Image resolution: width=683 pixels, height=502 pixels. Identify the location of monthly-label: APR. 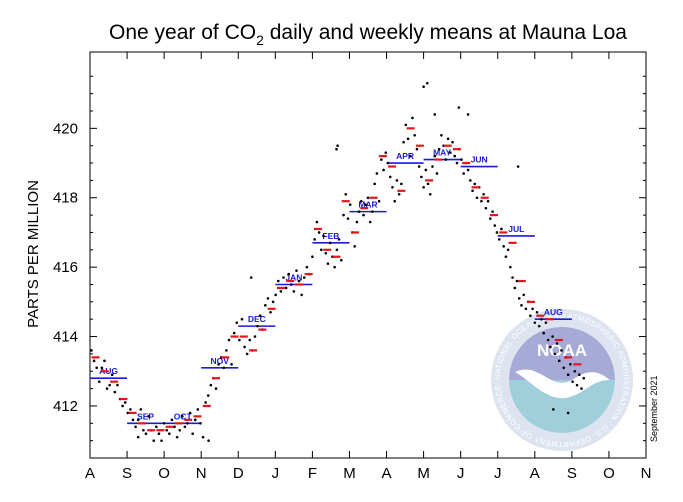
(405, 156).